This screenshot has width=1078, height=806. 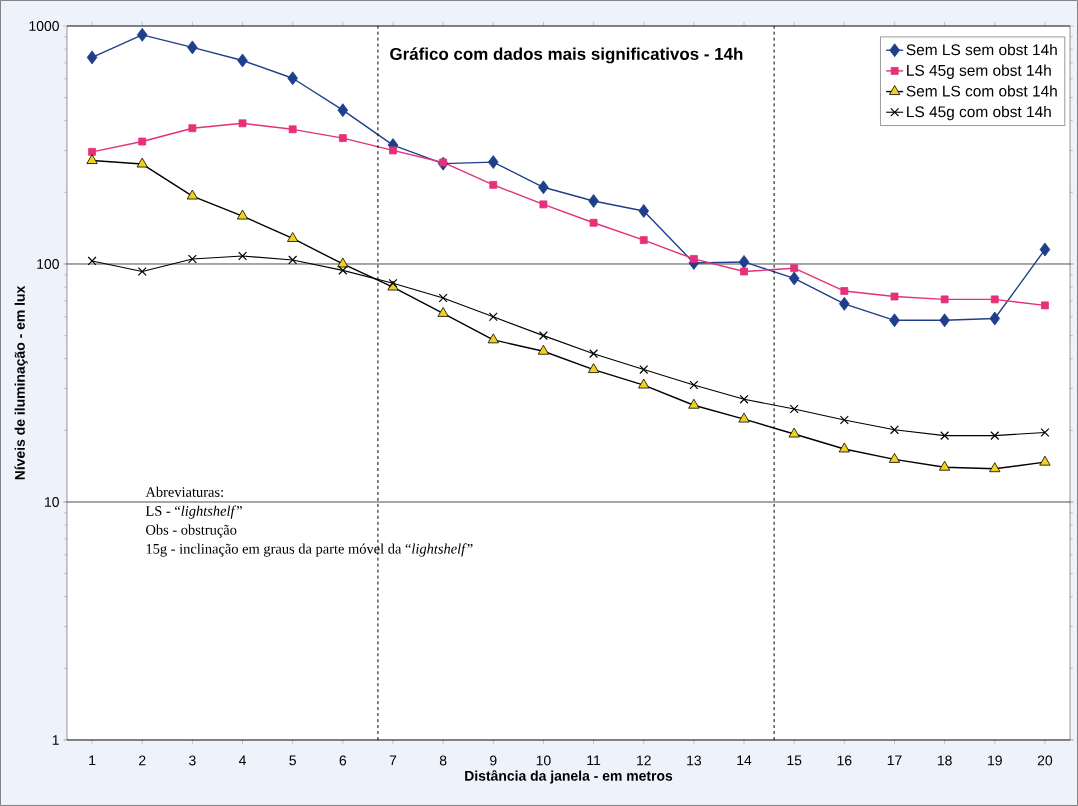 I want to click on x-tick-label: 4, so click(x=242, y=760).